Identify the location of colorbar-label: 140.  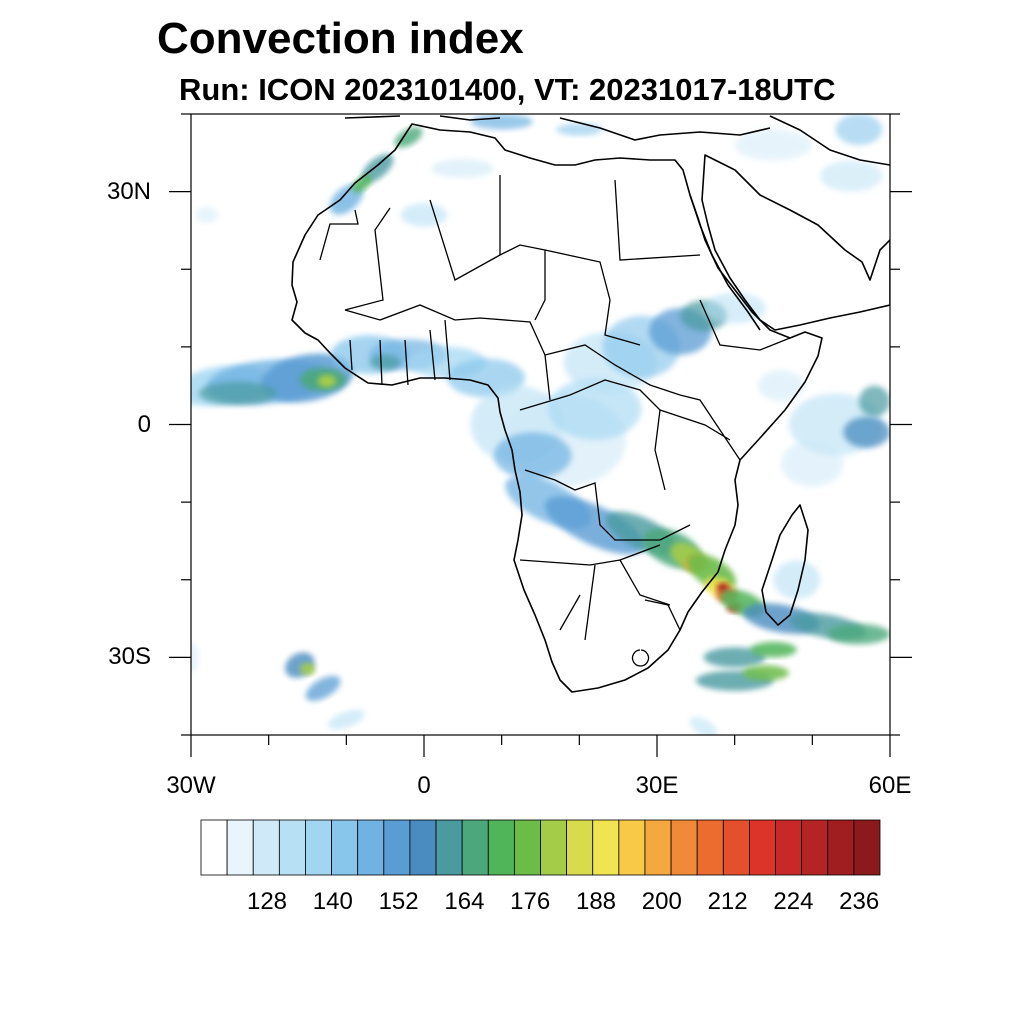
(332, 901).